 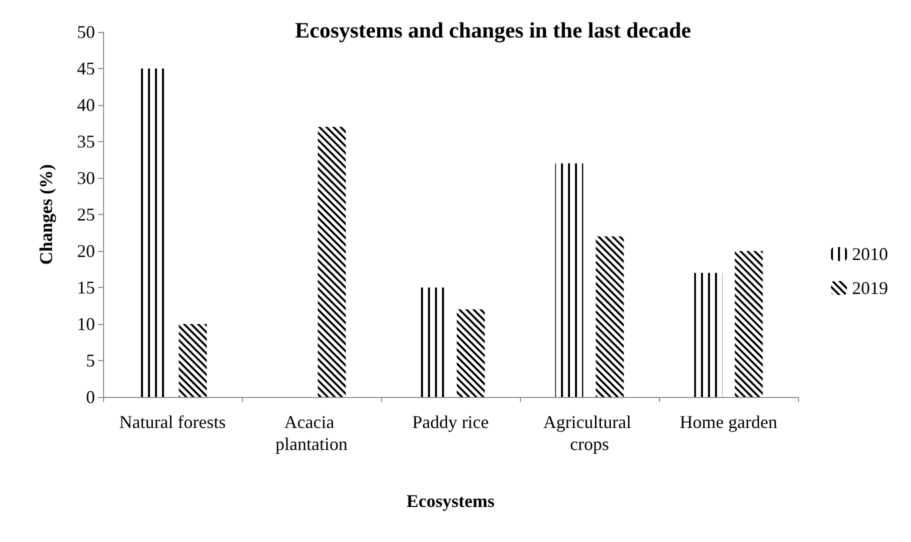 I want to click on y-tick-label: 0, so click(x=90, y=397).